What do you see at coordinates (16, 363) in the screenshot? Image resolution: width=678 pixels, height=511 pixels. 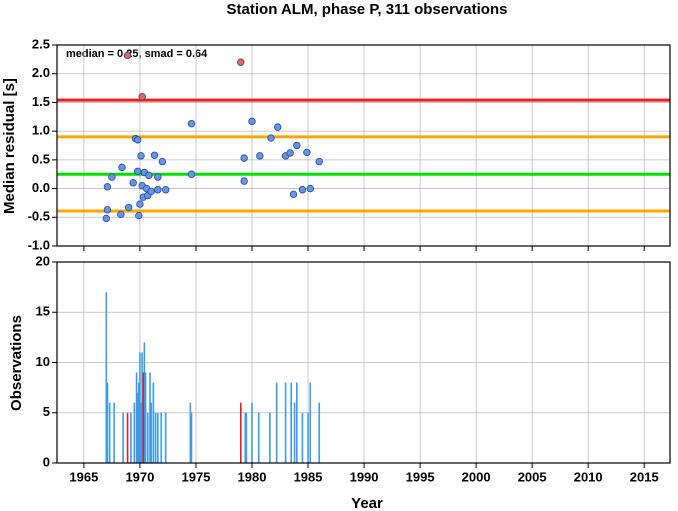 I see `y-axis-label: Observations` at bounding box center [16, 363].